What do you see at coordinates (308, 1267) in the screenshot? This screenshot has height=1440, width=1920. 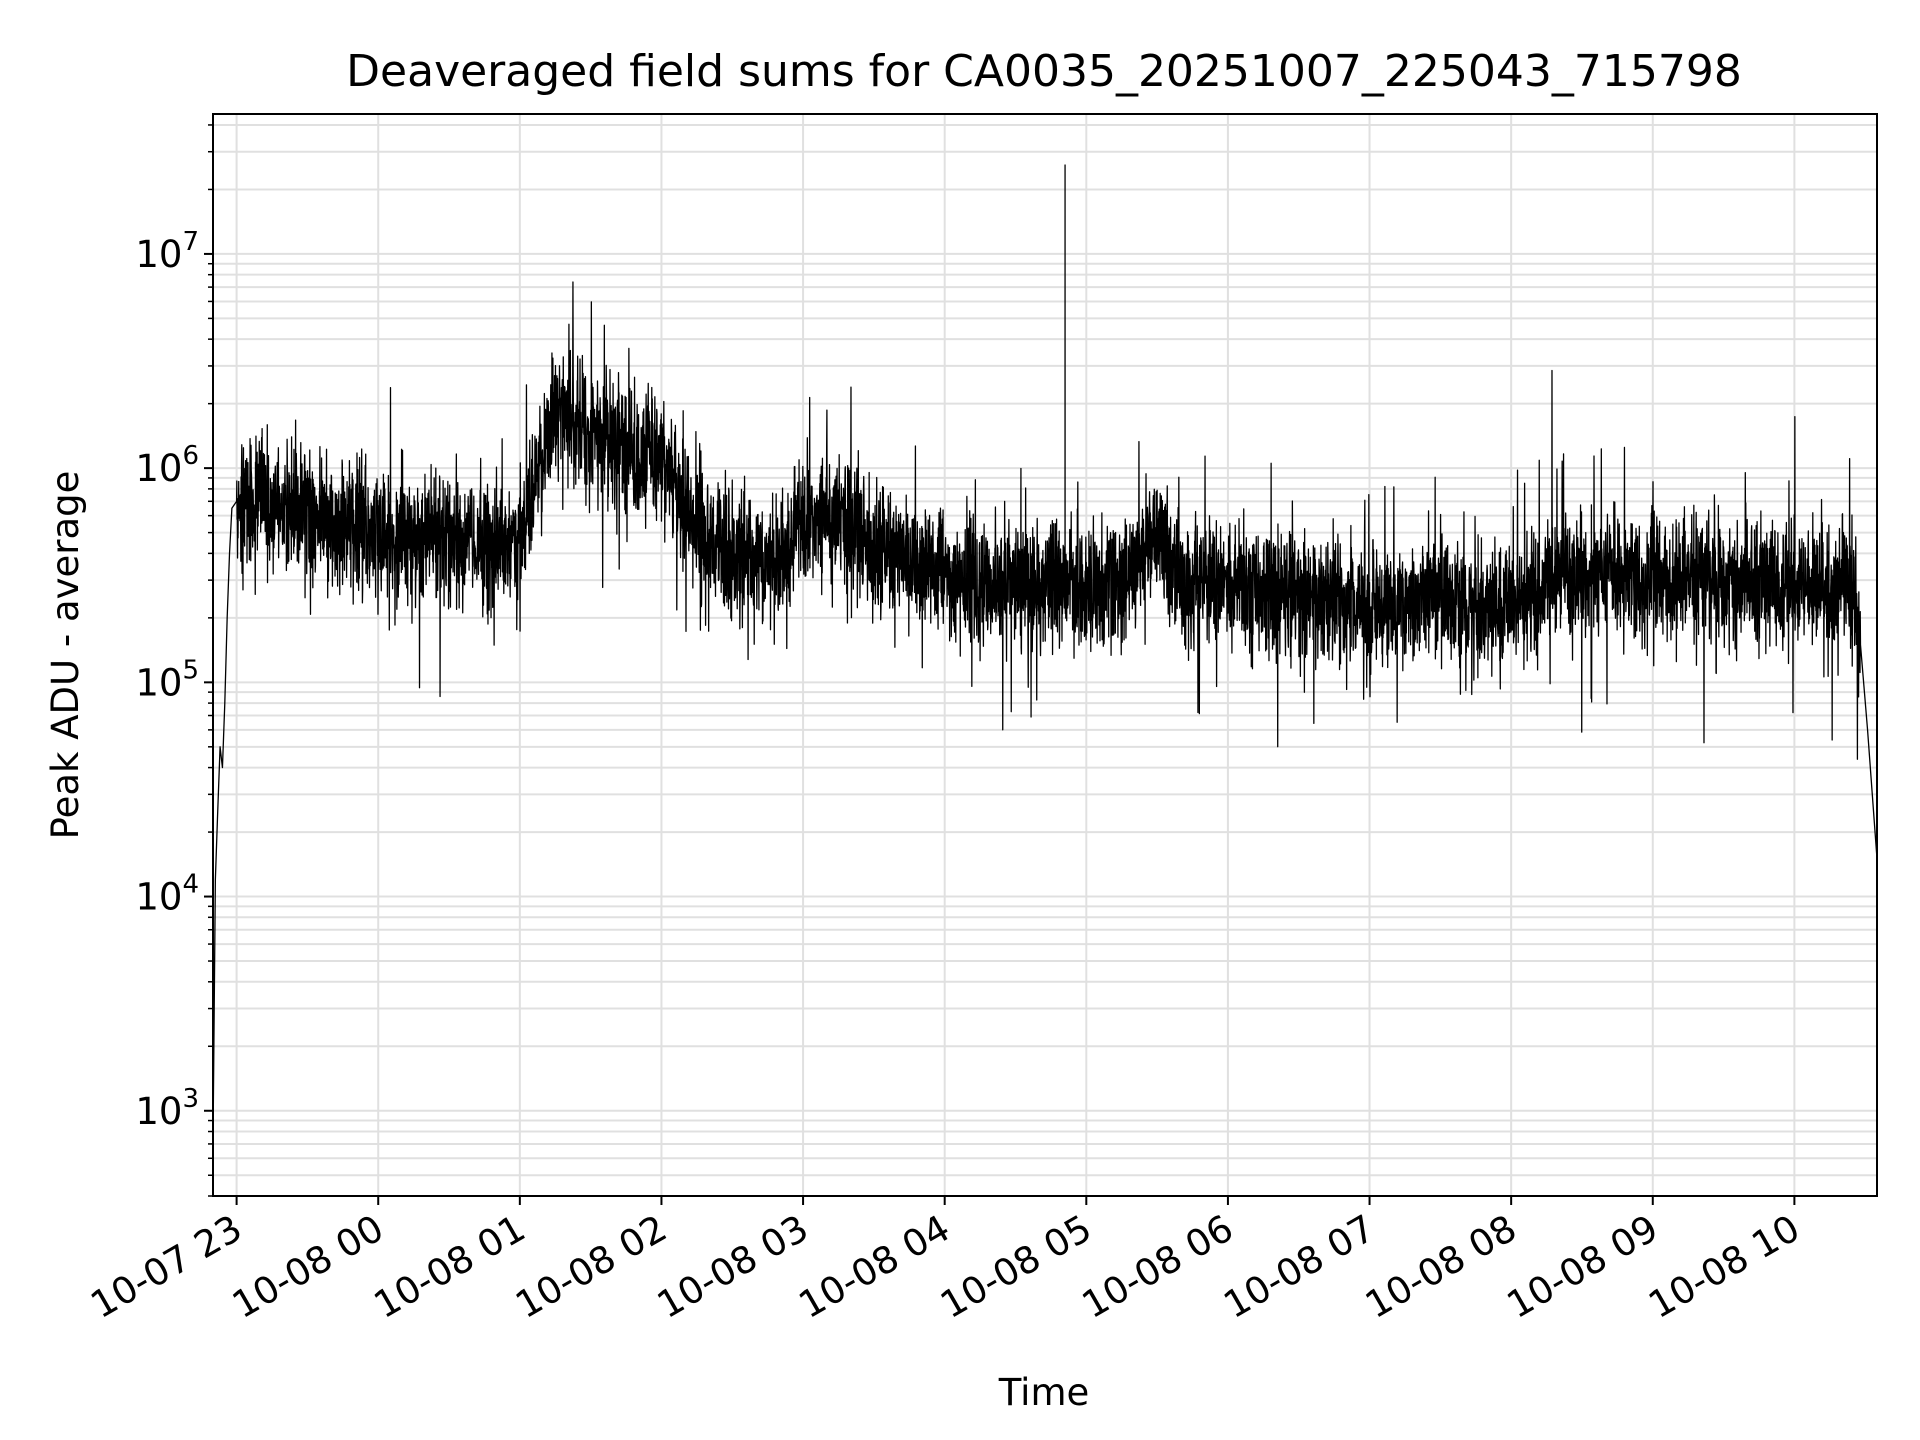 I see `x-tick-label: 10-08 00` at bounding box center [308, 1267].